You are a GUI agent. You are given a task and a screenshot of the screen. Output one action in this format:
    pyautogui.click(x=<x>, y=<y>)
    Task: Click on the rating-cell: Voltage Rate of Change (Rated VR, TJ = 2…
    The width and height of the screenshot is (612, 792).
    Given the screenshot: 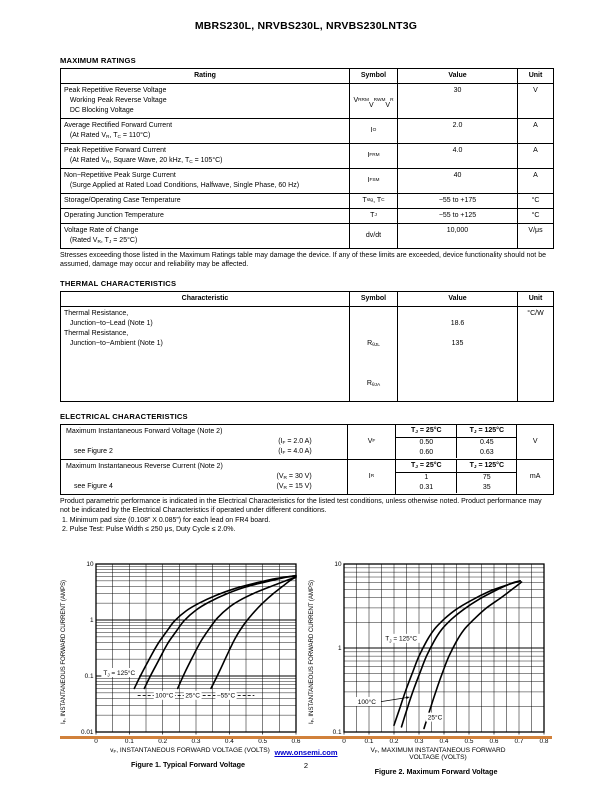 What is the action you would take?
    pyautogui.click(x=101, y=236)
    